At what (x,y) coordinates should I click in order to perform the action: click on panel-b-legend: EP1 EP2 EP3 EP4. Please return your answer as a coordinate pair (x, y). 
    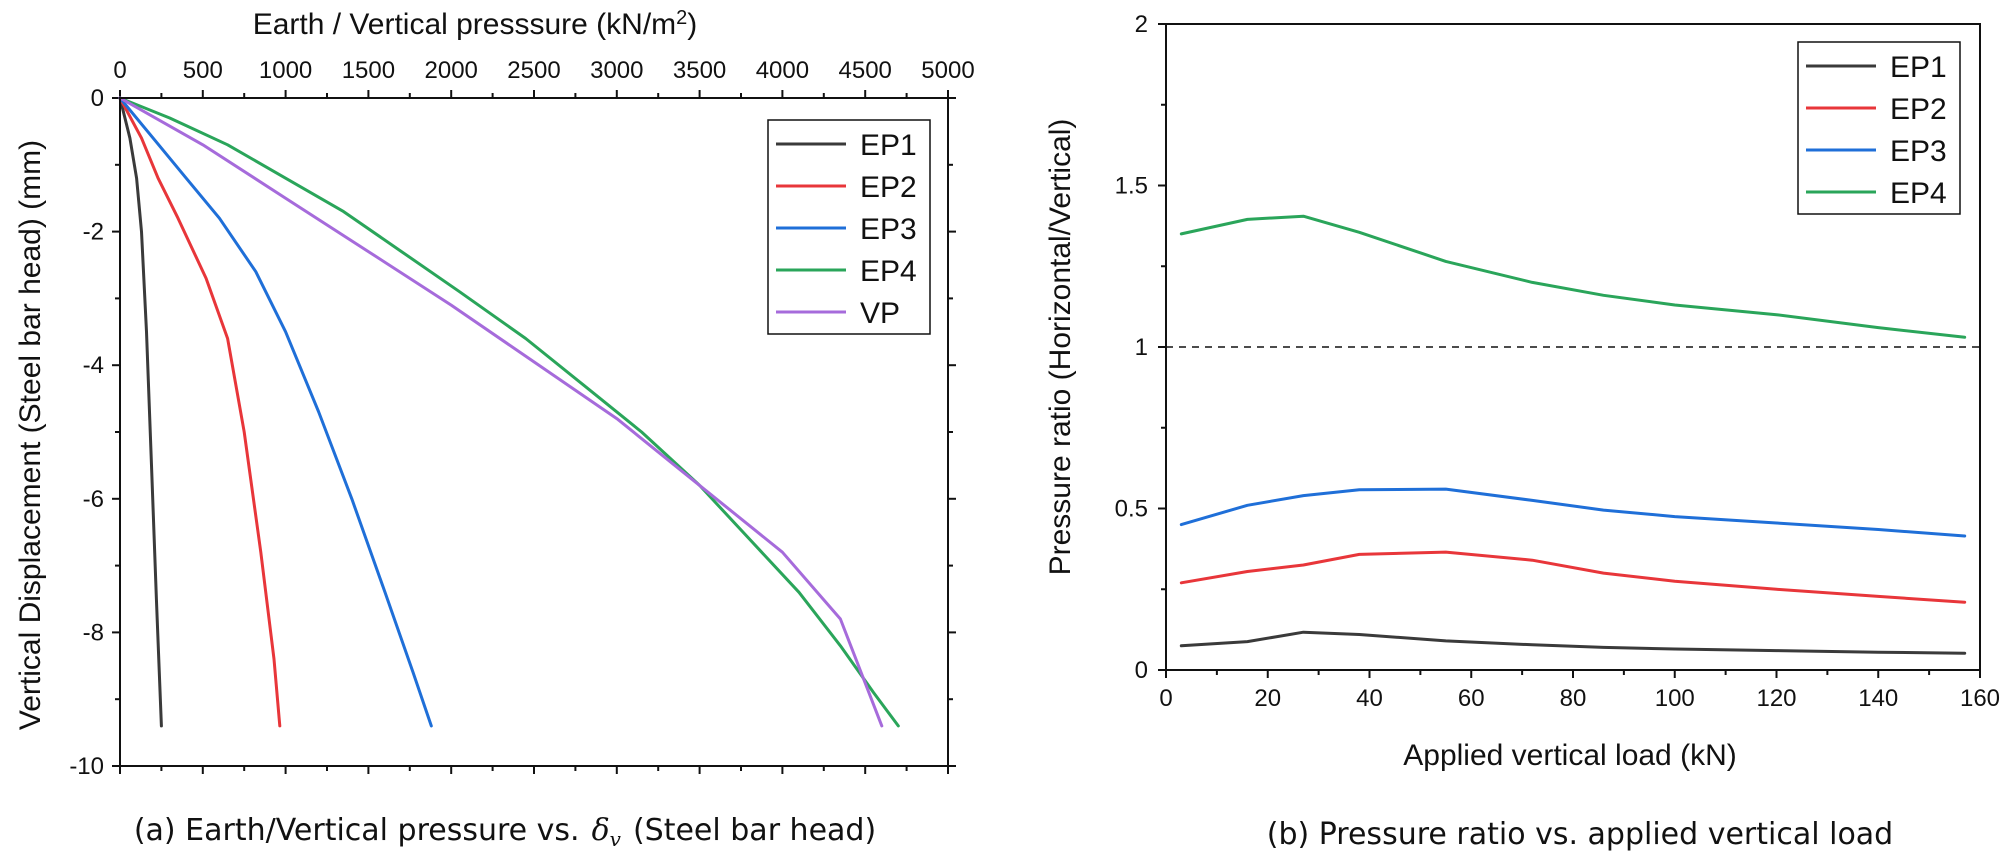
    Looking at the image, I should click on (1879, 128).